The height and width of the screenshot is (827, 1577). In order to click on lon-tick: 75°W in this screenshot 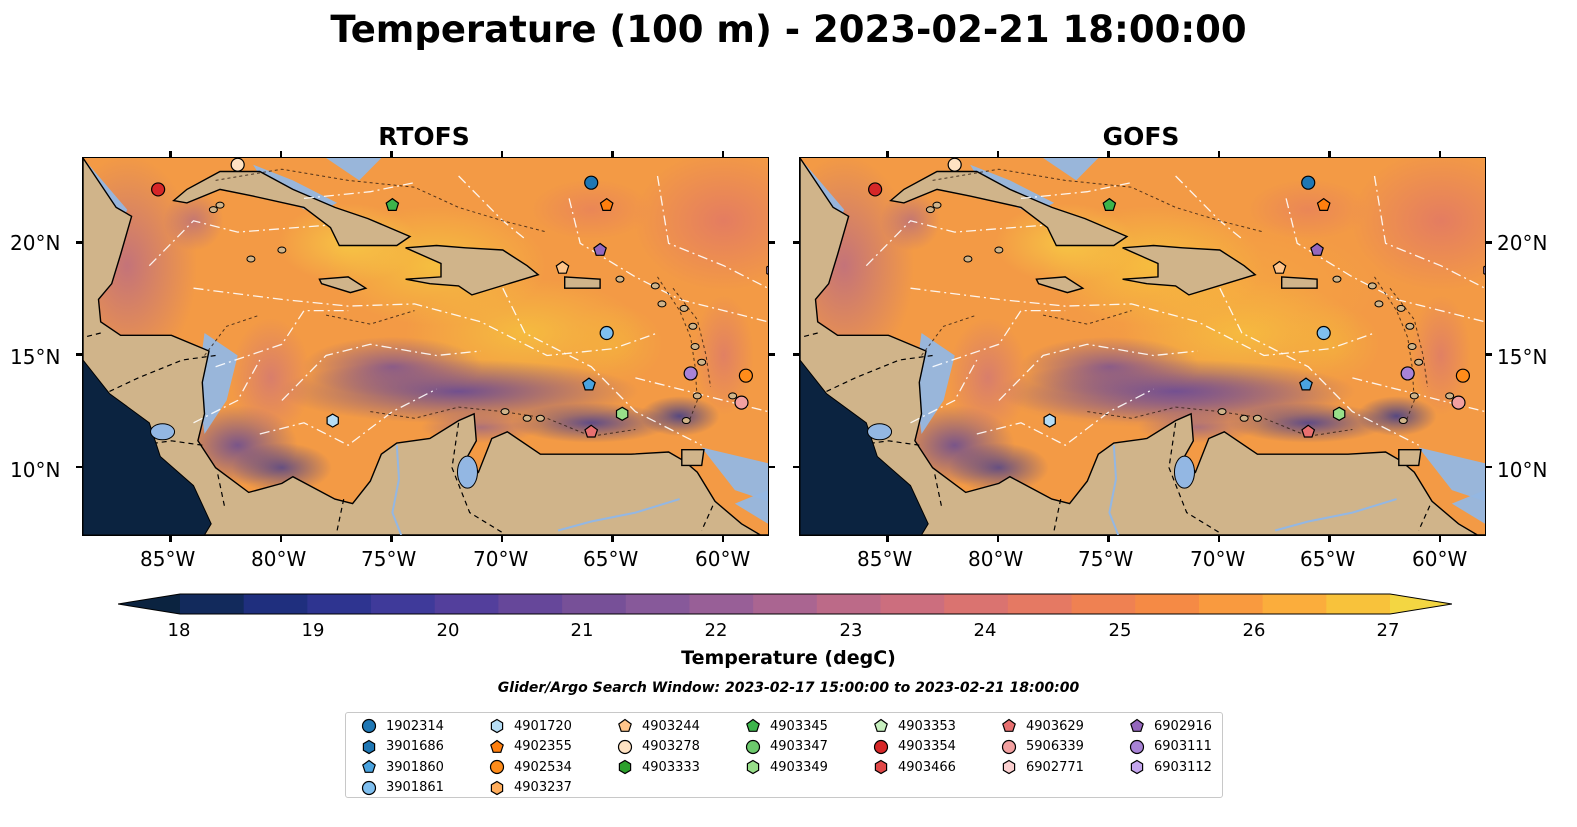, I will do `click(1106, 559)`.